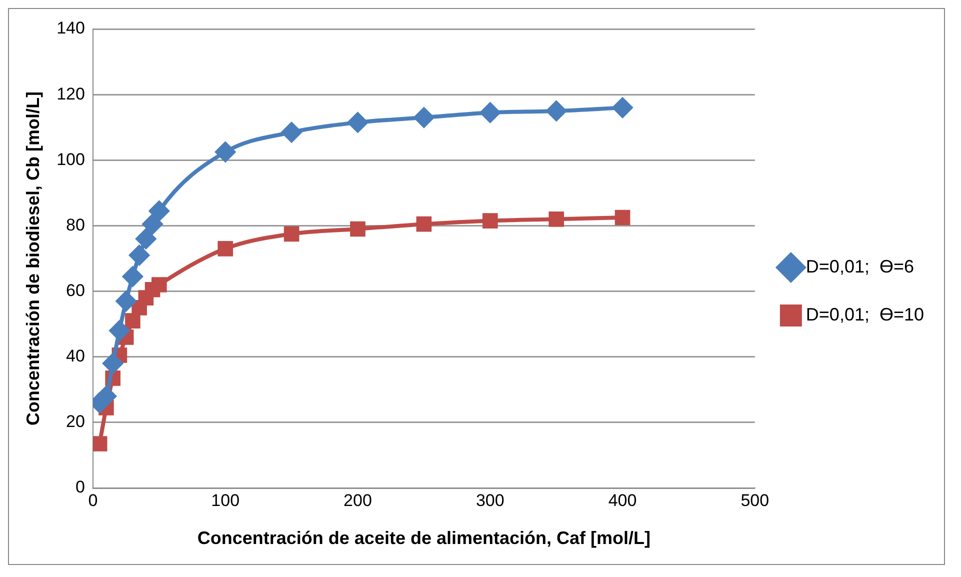 Image resolution: width=961 pixels, height=577 pixels. I want to click on y-tick-label: 20, so click(75, 422).